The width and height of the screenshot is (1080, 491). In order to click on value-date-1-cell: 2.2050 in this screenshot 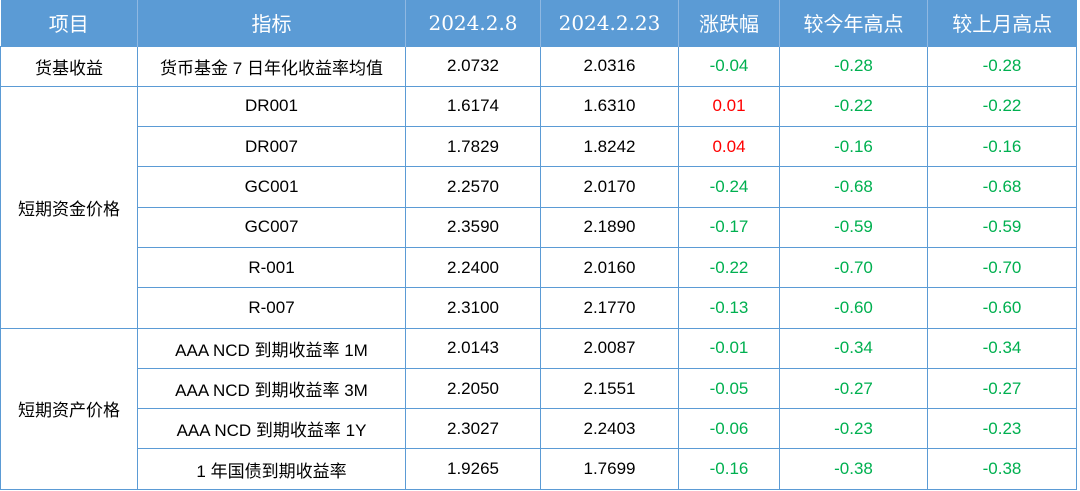, I will do `click(473, 388)`.